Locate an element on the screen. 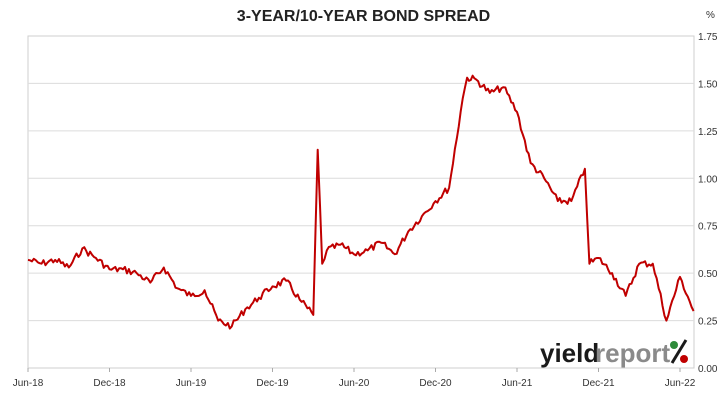  x-tick-label: Jun-19 is located at coordinates (191, 383).